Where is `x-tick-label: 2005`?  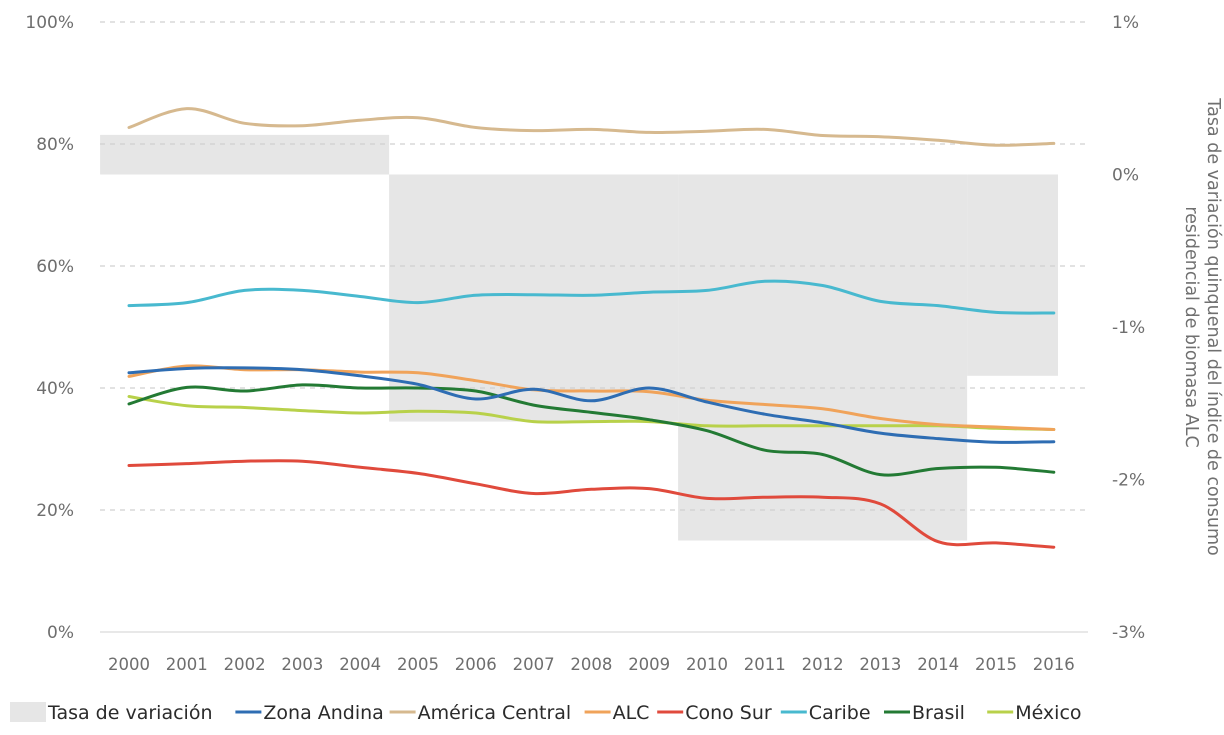
x-tick-label: 2005 is located at coordinates (418, 664).